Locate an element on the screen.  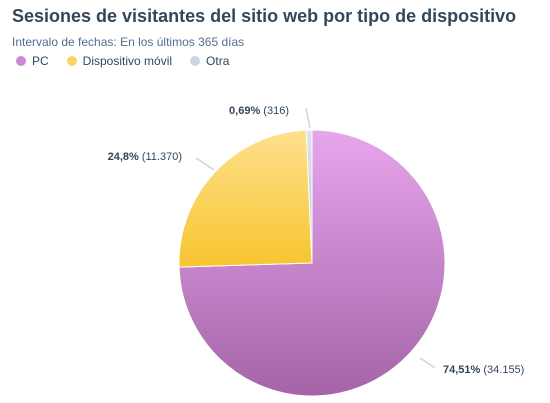
slice-percent-mobile: 24,8% is located at coordinates (123, 157).